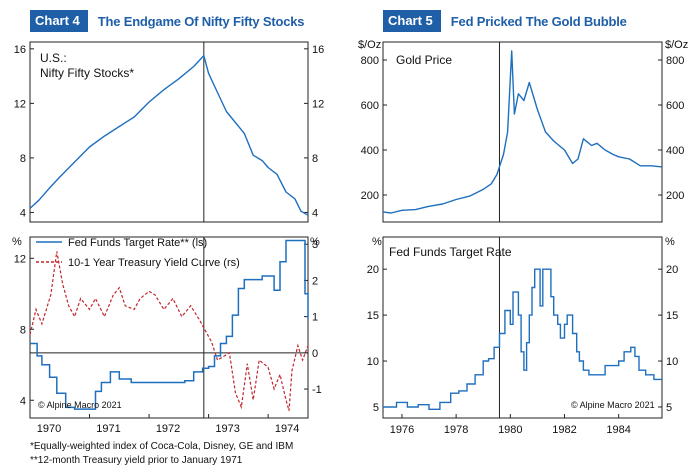 Image resolution: width=700 pixels, height=472 pixels. I want to click on chart5-top-right-tick-label: 600, so click(675, 106).